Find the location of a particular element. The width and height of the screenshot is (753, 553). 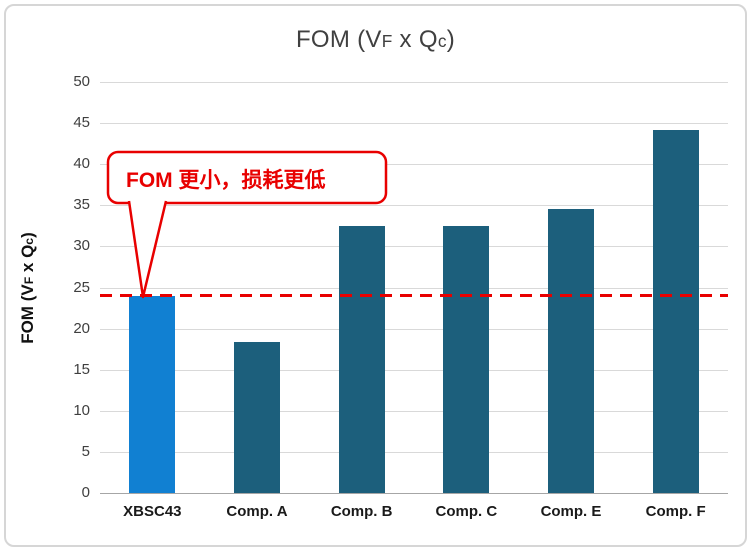

callout-bubble is located at coordinates (247, 224).